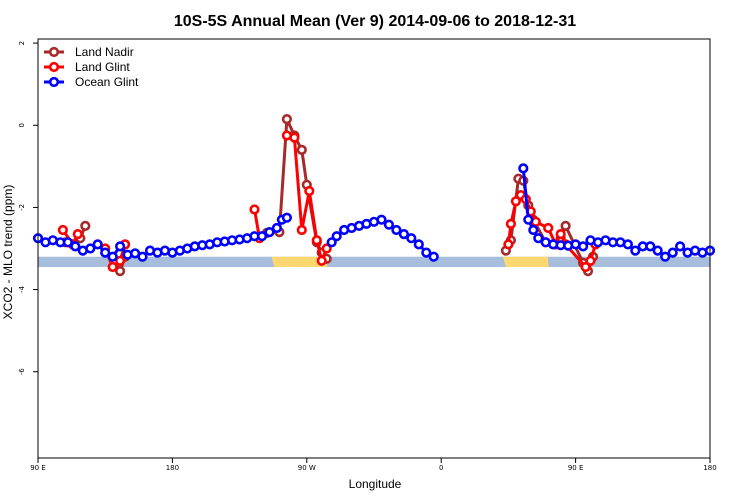 The width and height of the screenshot is (750, 500). Describe the element at coordinates (22, 372) in the screenshot. I see `y-tick-label-4: -6` at that location.